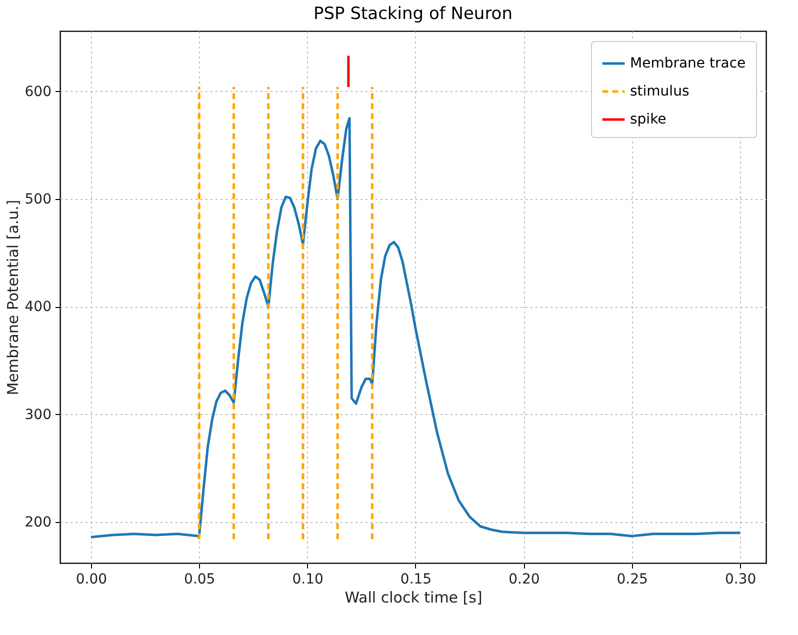 The width and height of the screenshot is (798, 635). Describe the element at coordinates (38, 307) in the screenshot. I see `y-tick-label: 400` at that location.